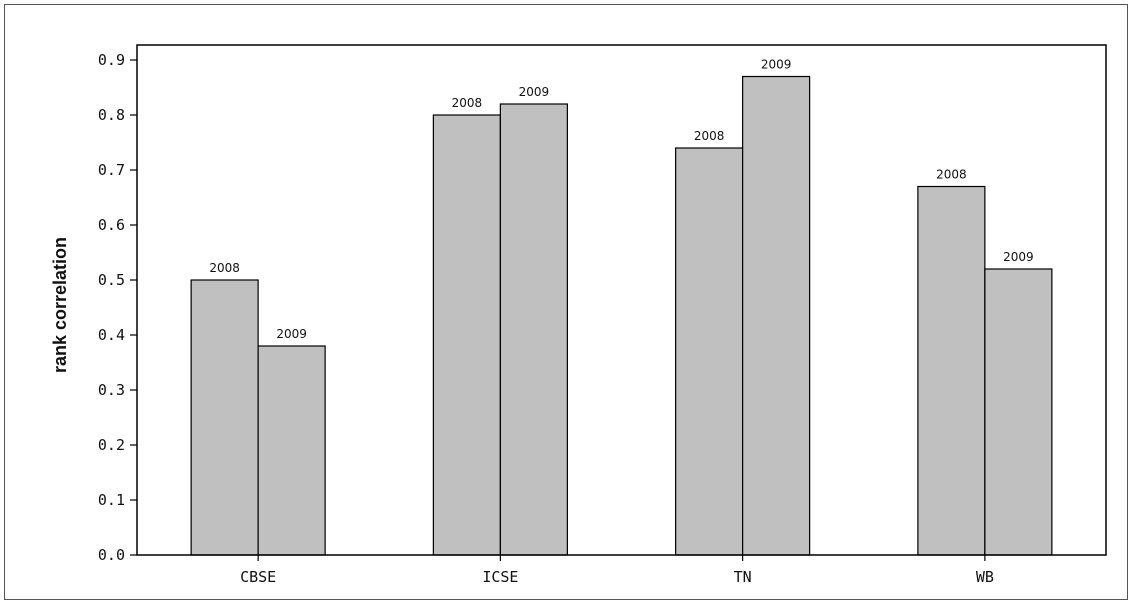 This screenshot has width=1132, height=604. What do you see at coordinates (224, 417) in the screenshot?
I see `bar-cbse-2008` at bounding box center [224, 417].